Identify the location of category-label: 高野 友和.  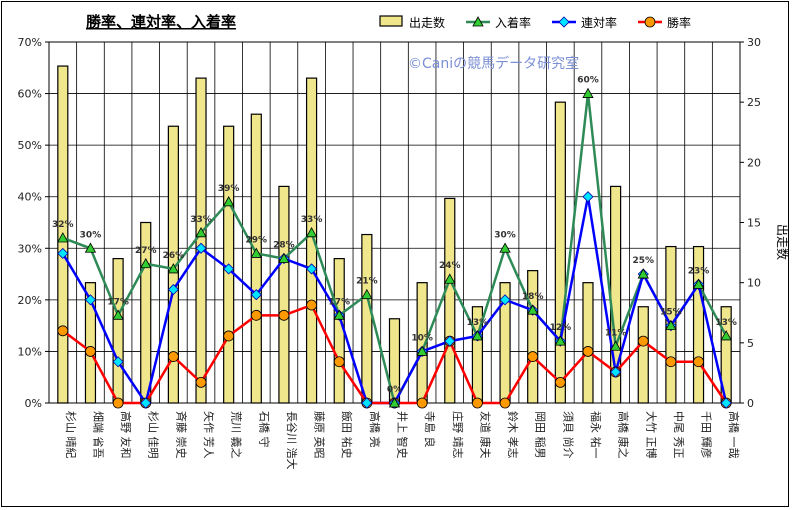
(126, 435).